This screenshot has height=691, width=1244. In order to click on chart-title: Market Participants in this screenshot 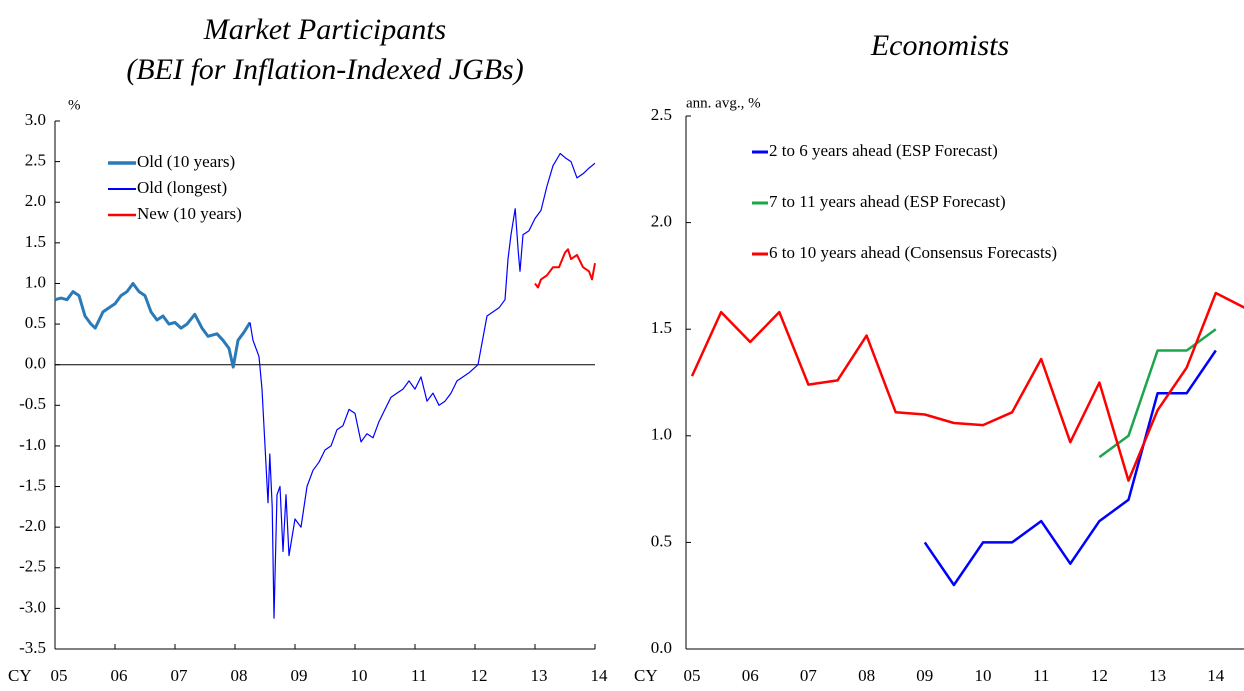, I will do `click(324, 29)`.